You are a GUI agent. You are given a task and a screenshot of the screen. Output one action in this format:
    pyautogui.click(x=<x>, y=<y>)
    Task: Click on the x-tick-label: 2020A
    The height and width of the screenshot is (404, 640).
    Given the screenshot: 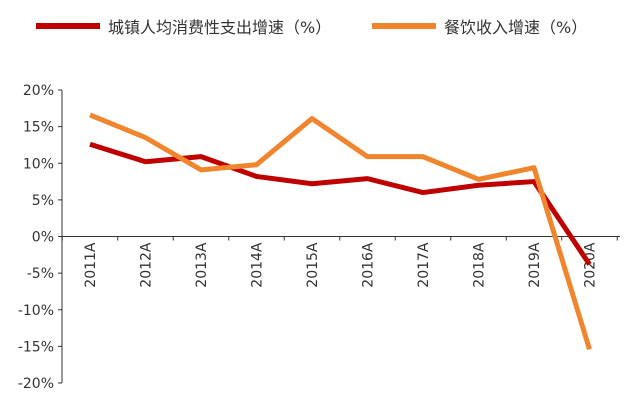 What is the action you would take?
    pyautogui.click(x=591, y=265)
    